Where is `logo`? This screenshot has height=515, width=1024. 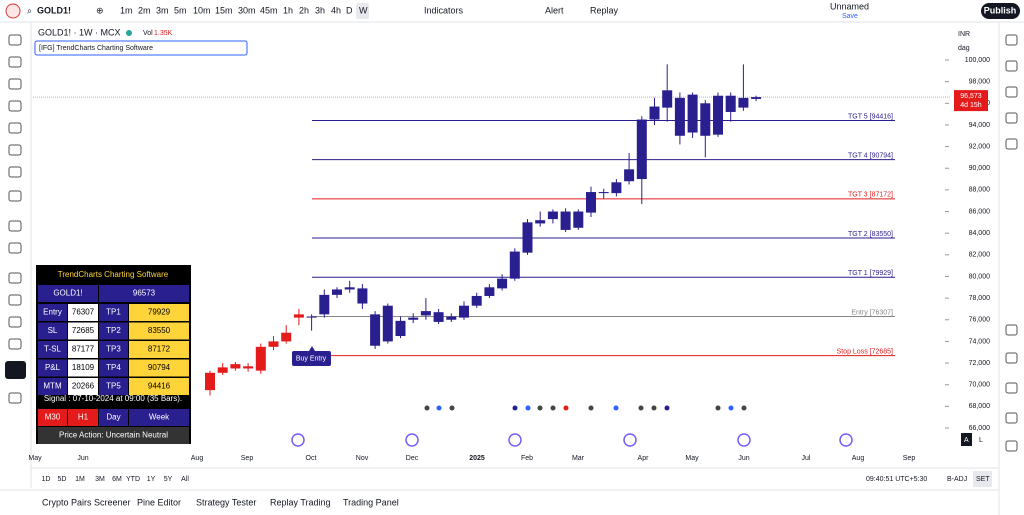 logo is located at coordinates (13, 11).